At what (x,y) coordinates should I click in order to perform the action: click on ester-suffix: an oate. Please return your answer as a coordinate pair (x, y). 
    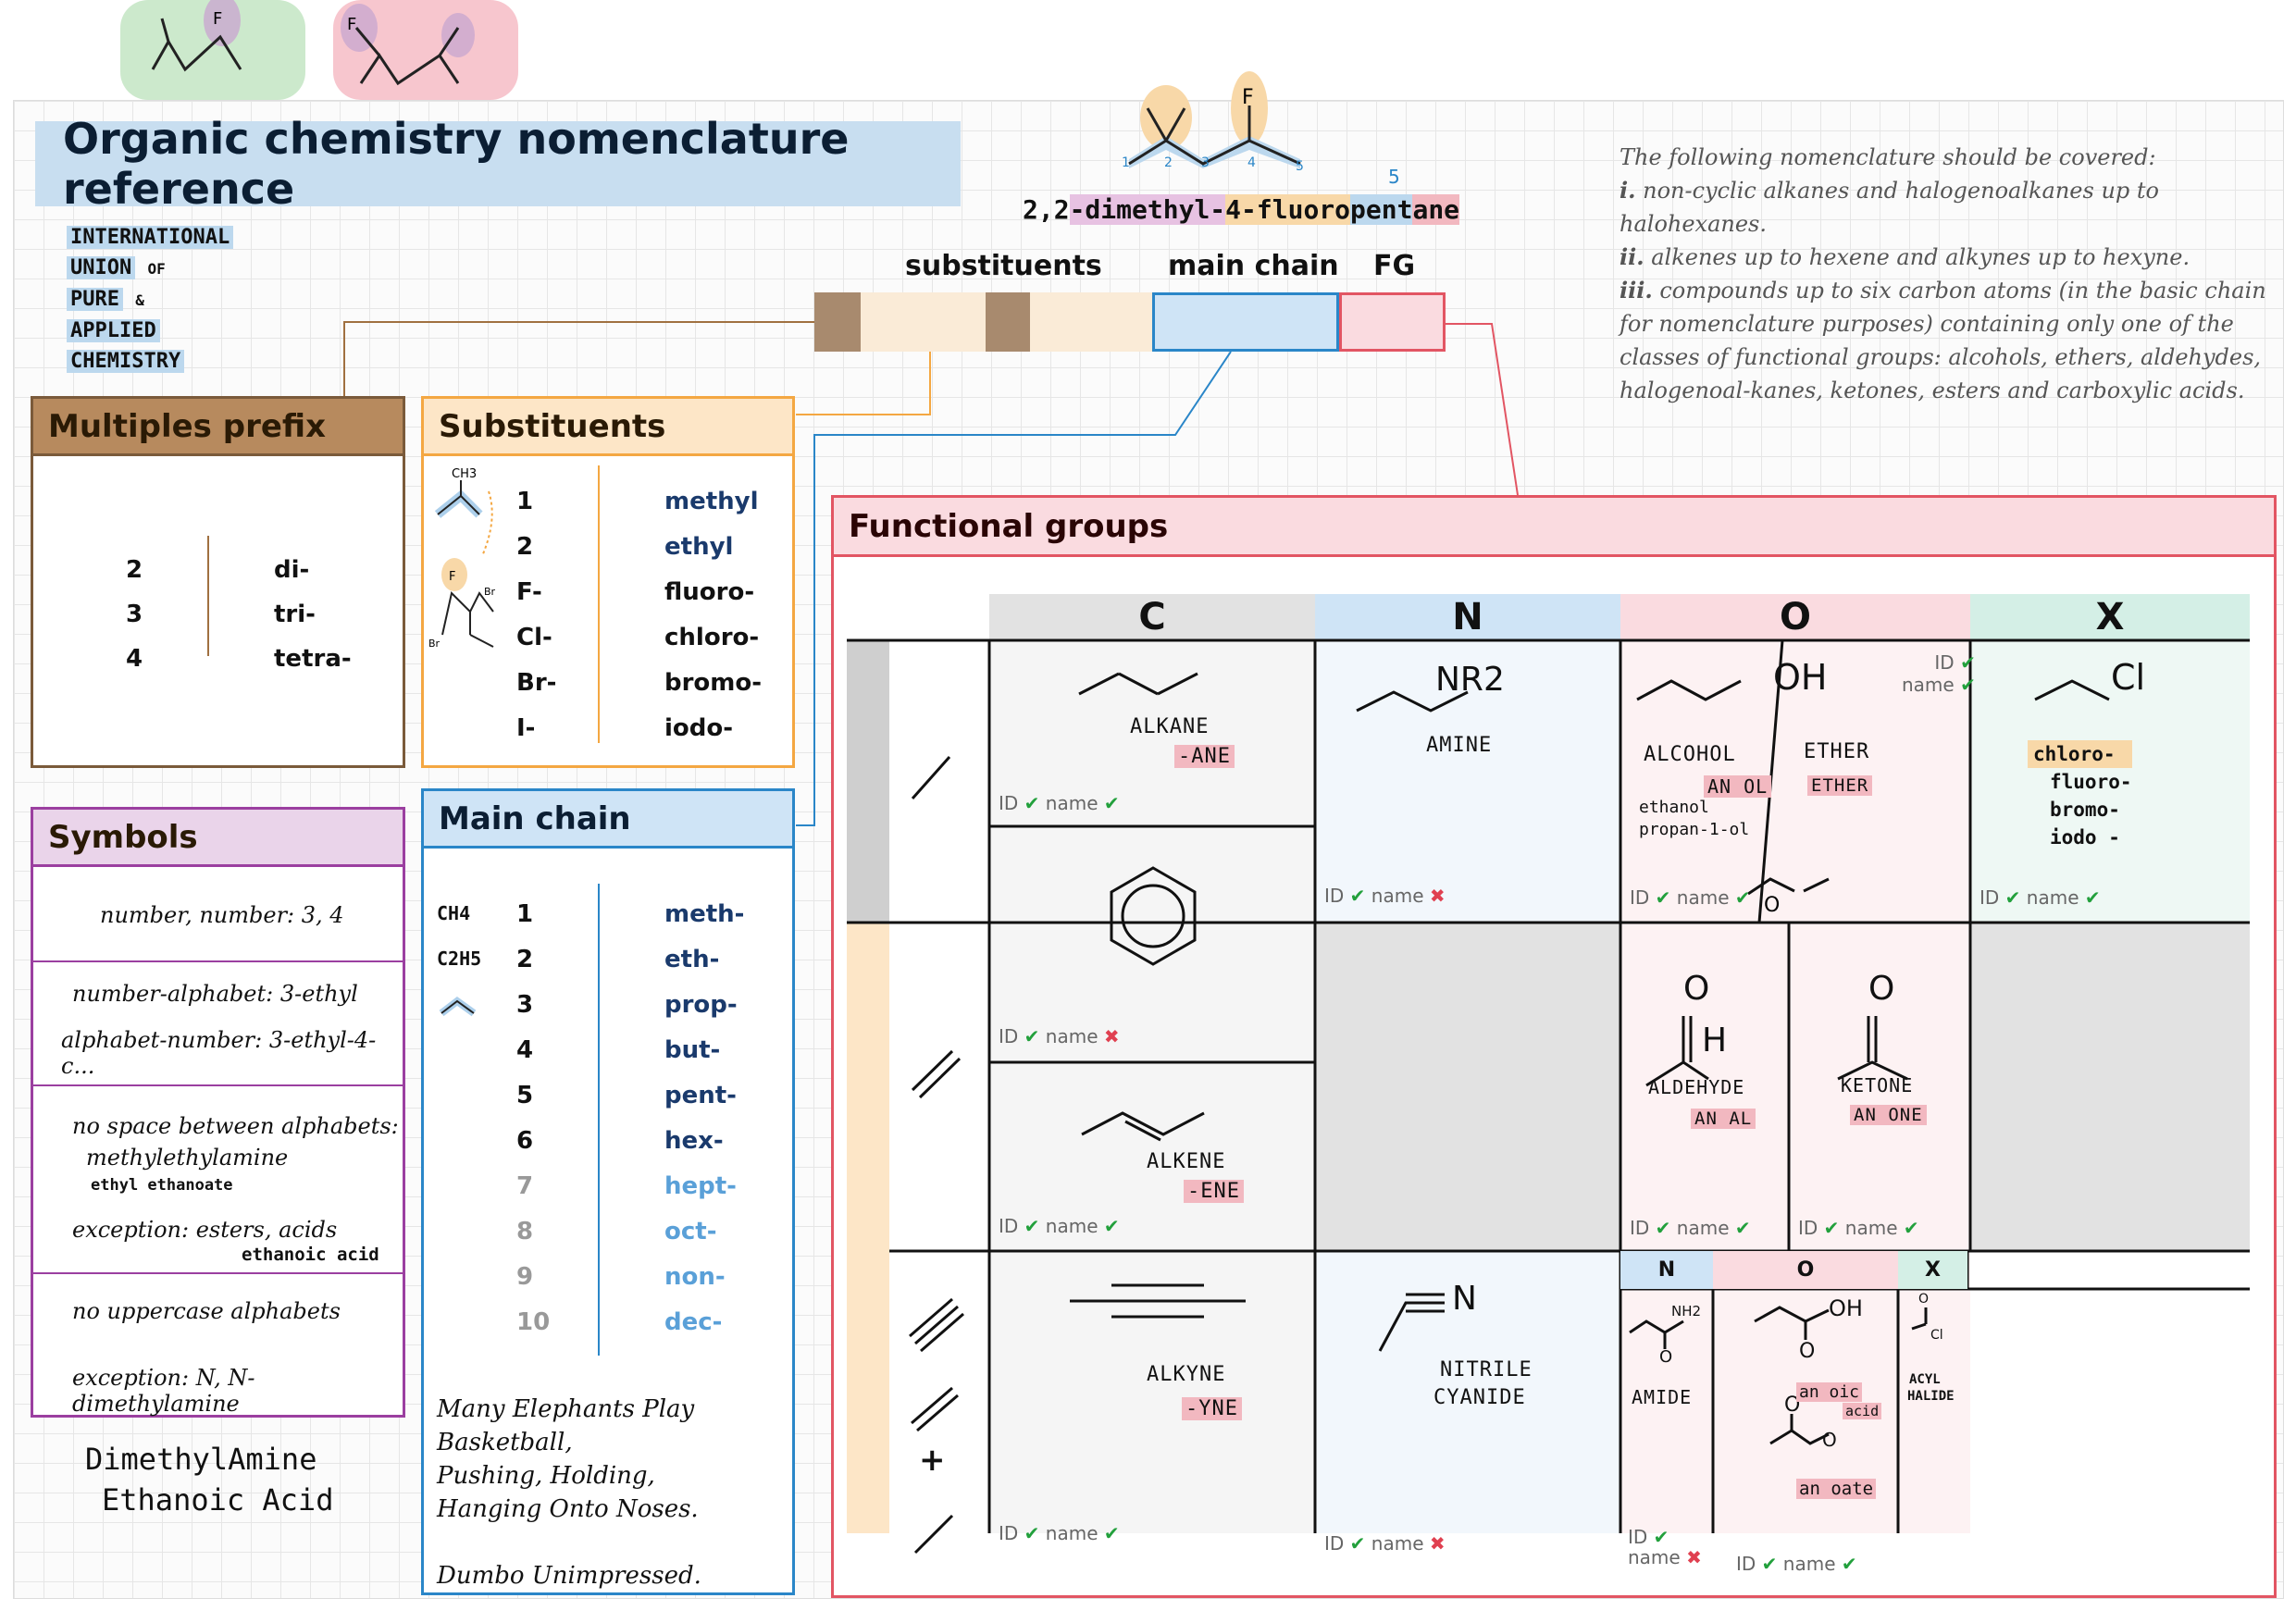
    Looking at the image, I should click on (1837, 1489).